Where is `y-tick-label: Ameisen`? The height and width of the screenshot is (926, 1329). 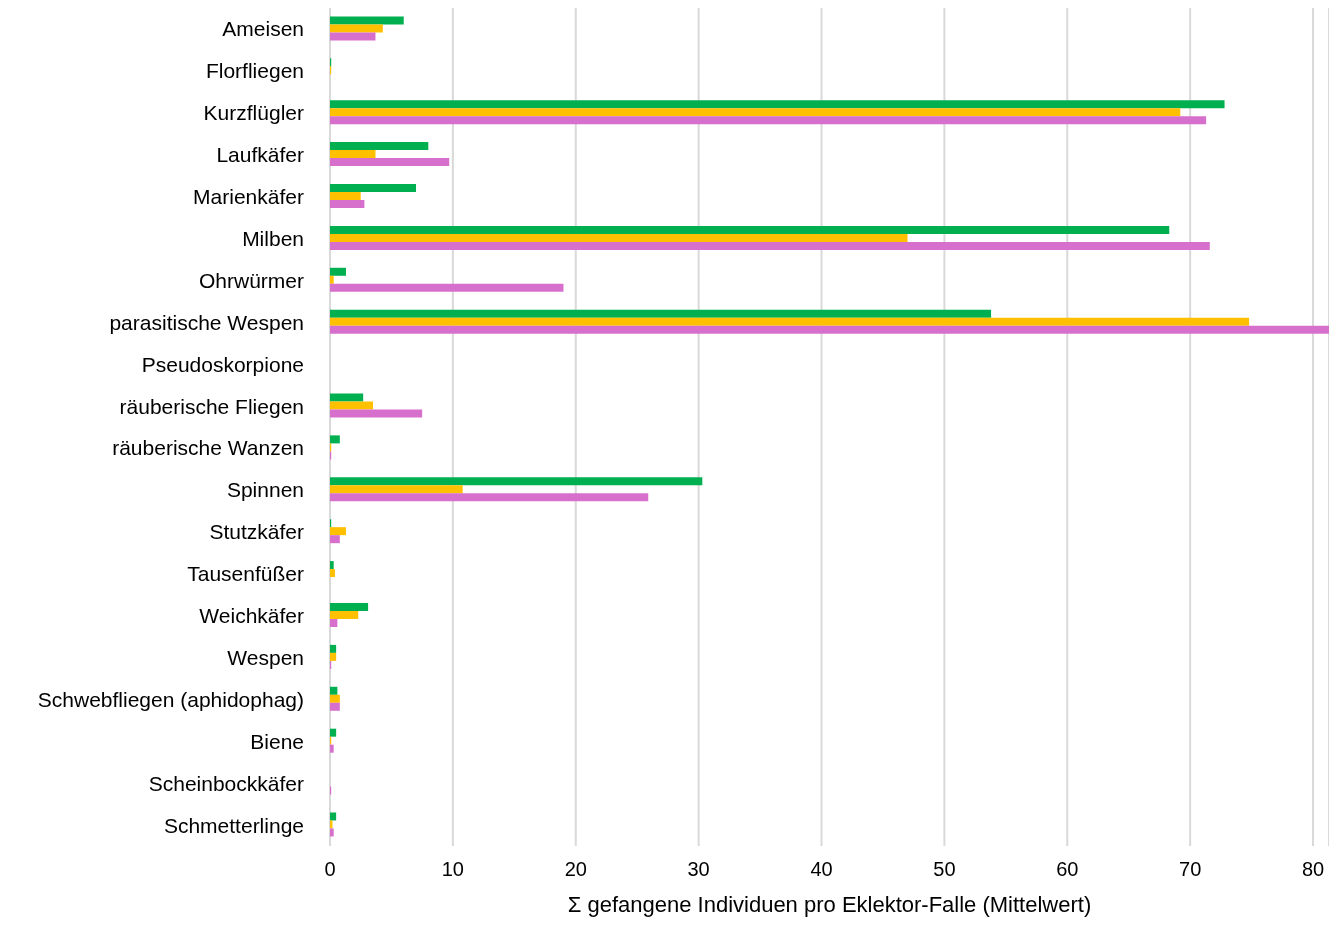 y-tick-label: Ameisen is located at coordinates (263, 29).